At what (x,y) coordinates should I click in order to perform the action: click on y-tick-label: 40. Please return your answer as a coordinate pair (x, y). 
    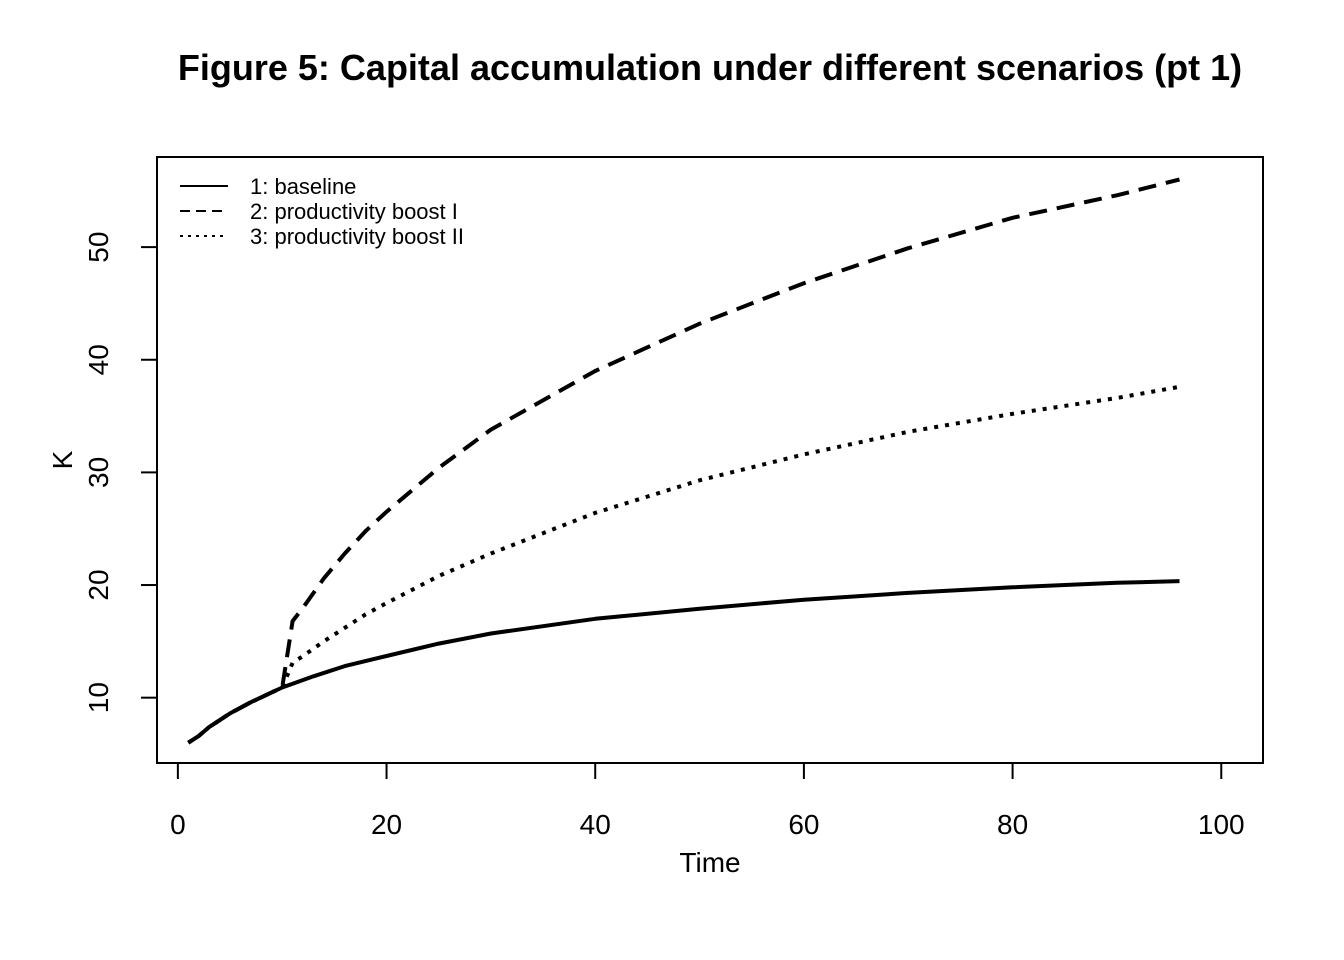
    Looking at the image, I should click on (98, 359).